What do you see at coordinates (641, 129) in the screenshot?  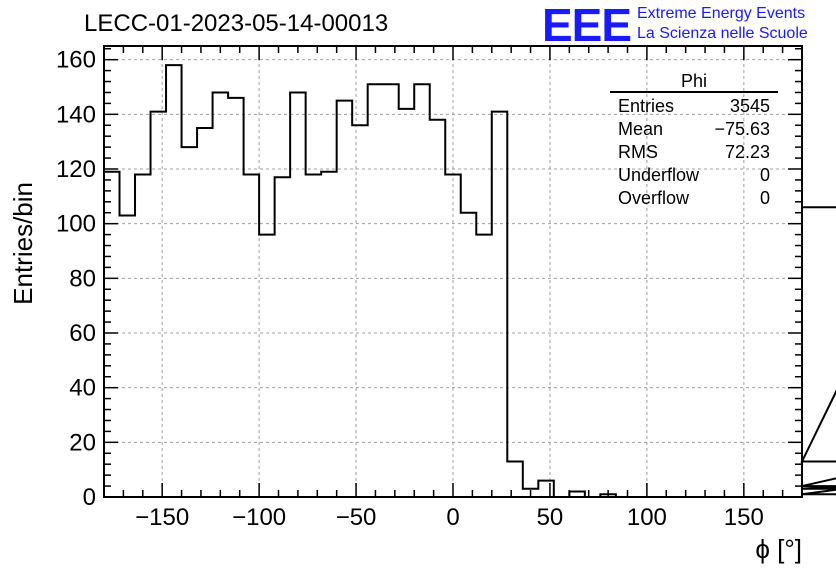 I see `stats-label: Mean` at bounding box center [641, 129].